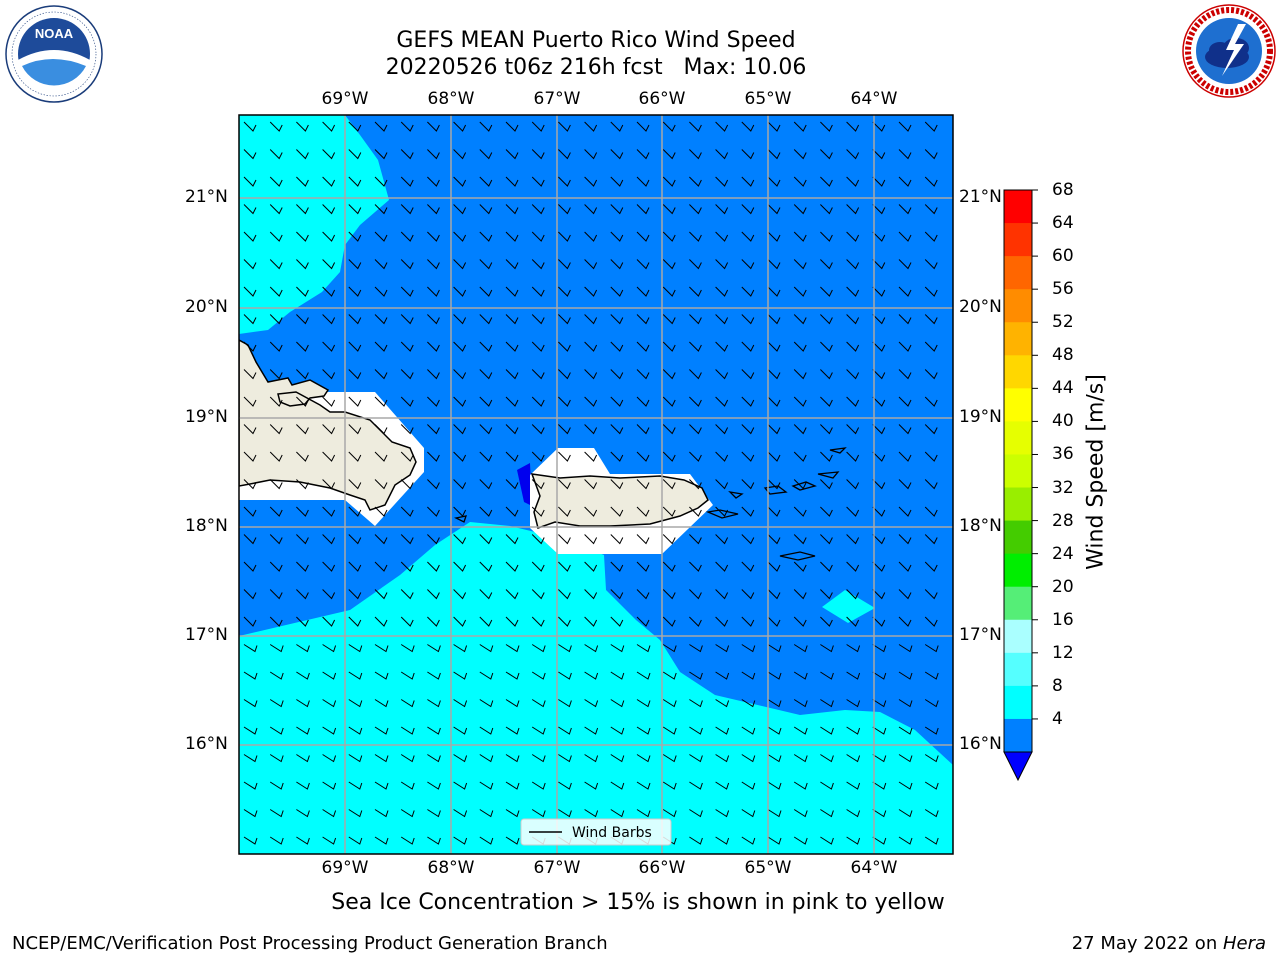 Image resolution: width=1280 pixels, height=960 pixels. Describe the element at coordinates (1063, 223) in the screenshot. I see `colorbar-tick-label: 64` at that location.